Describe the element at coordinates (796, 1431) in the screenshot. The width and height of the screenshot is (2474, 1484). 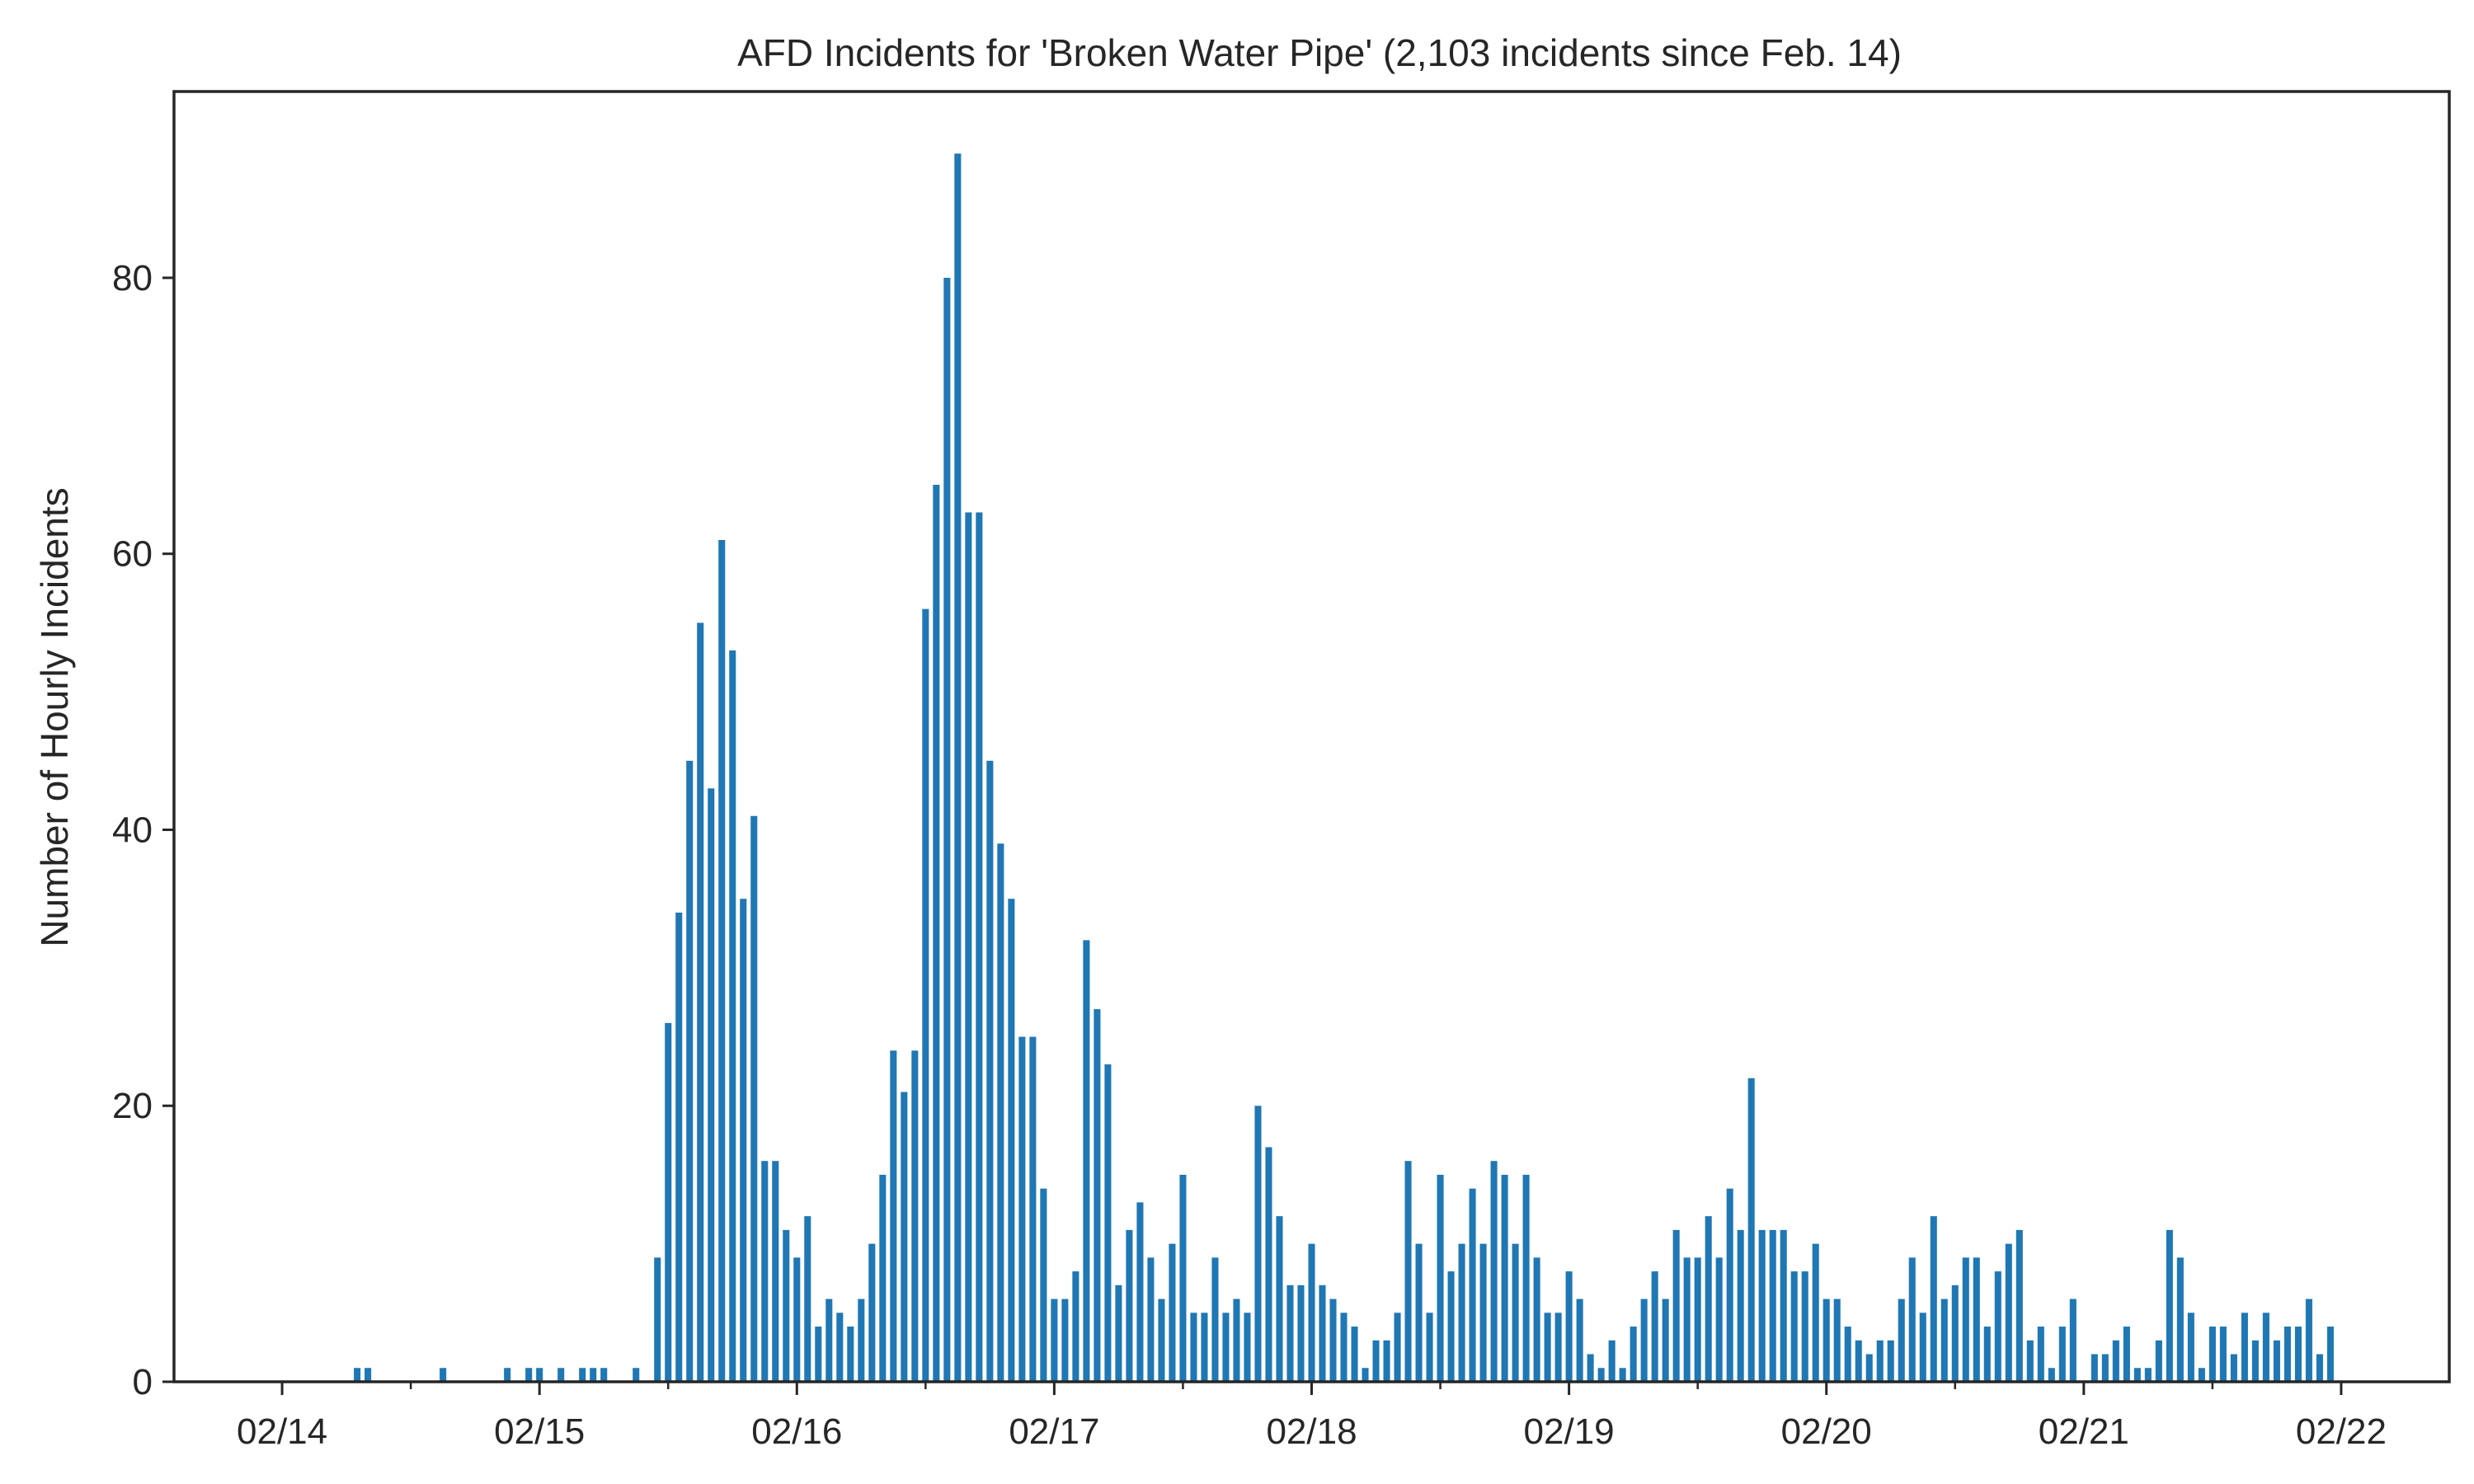
I see `x-tick-label: 02/16` at that location.